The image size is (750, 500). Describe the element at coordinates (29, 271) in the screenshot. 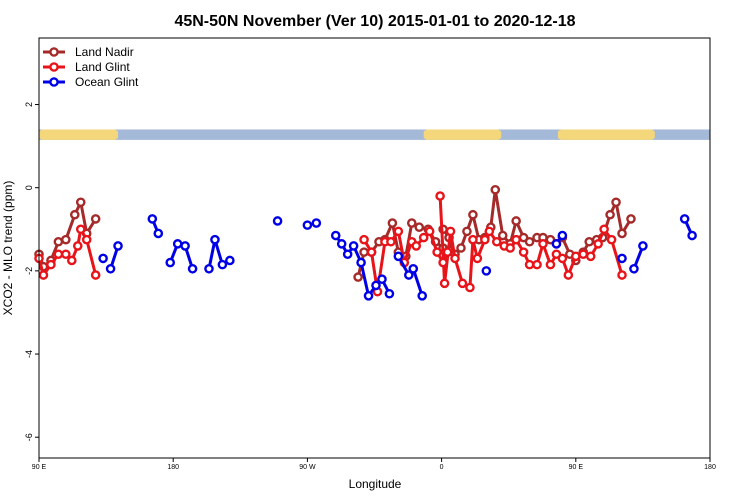

I see `y-tick-label: -2` at that location.